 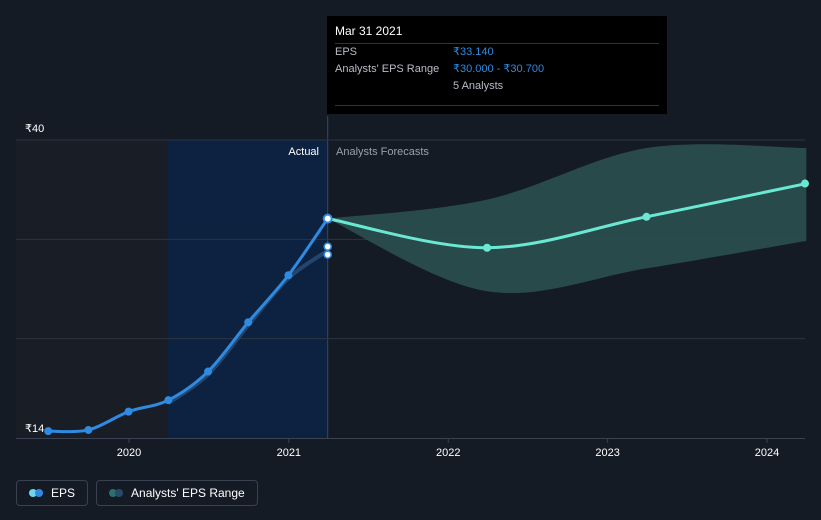 I want to click on eps-legend-icon, so click(x=36, y=493).